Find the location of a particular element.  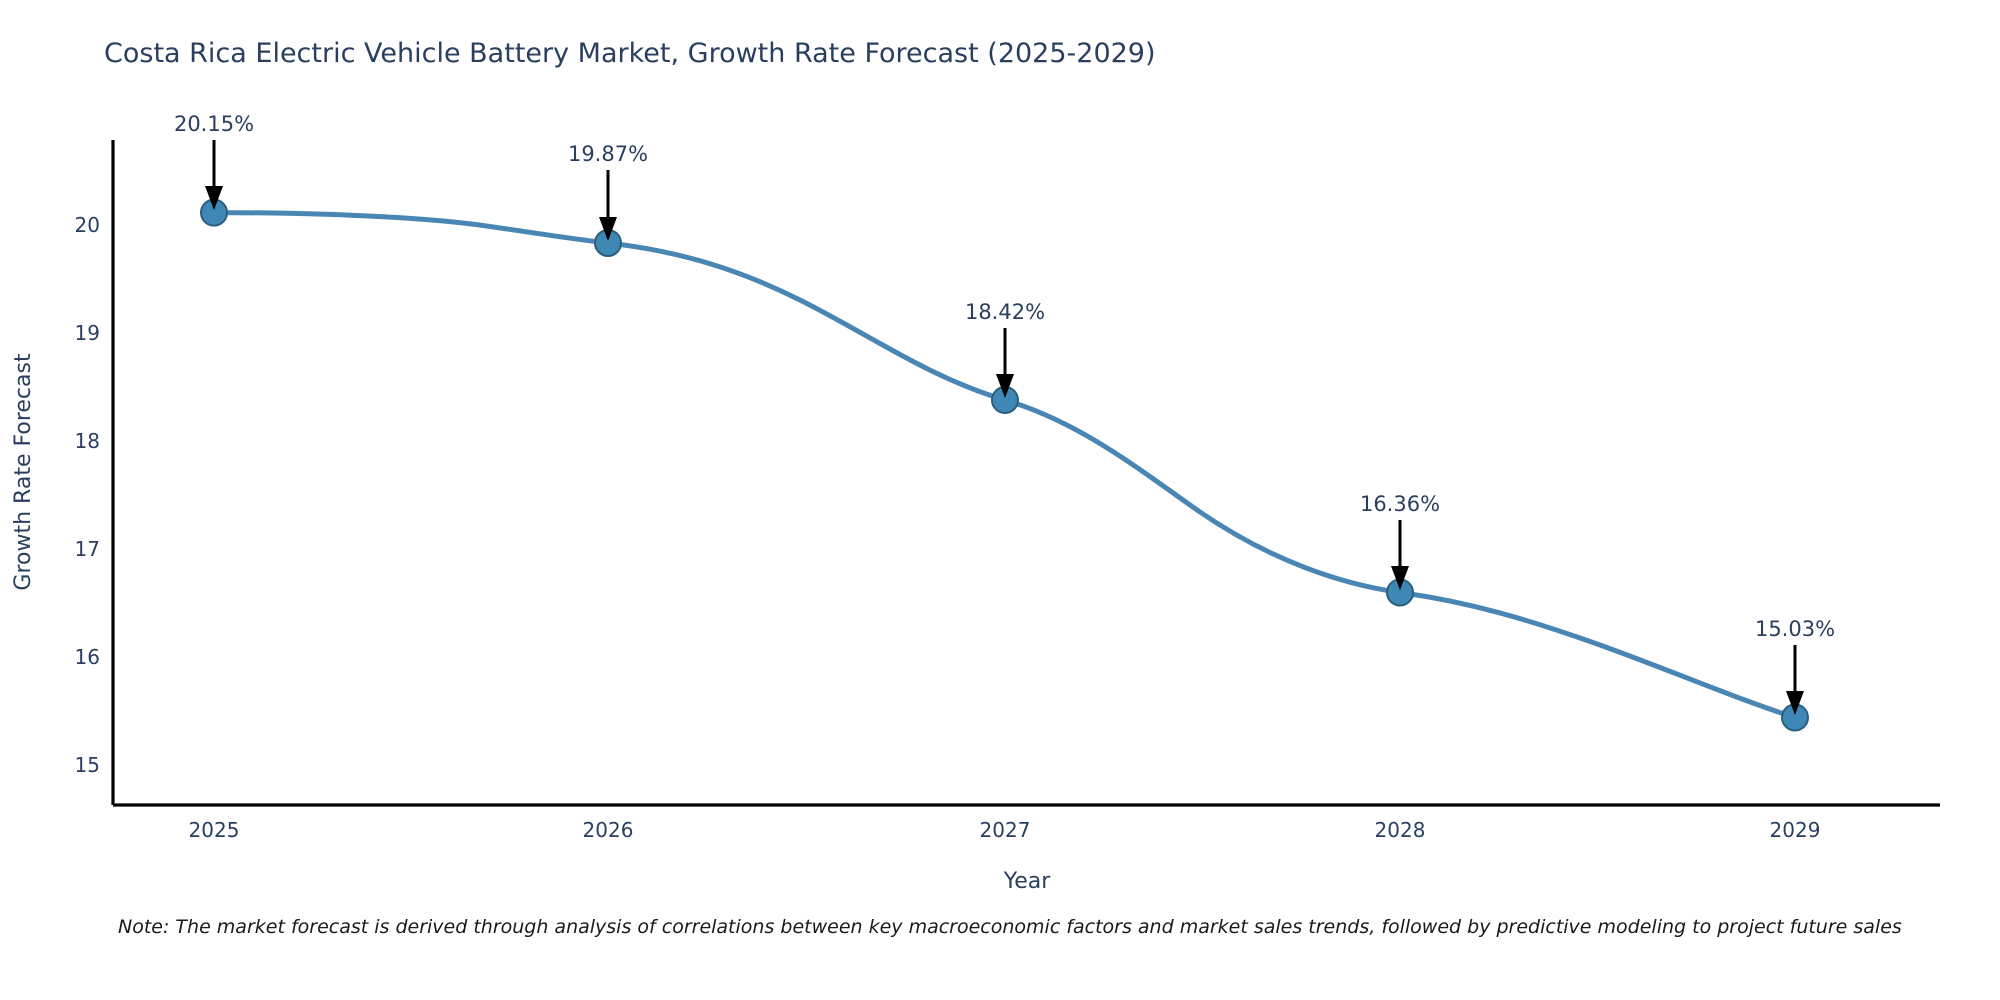

y-tick-label: 19 is located at coordinates (87, 333).